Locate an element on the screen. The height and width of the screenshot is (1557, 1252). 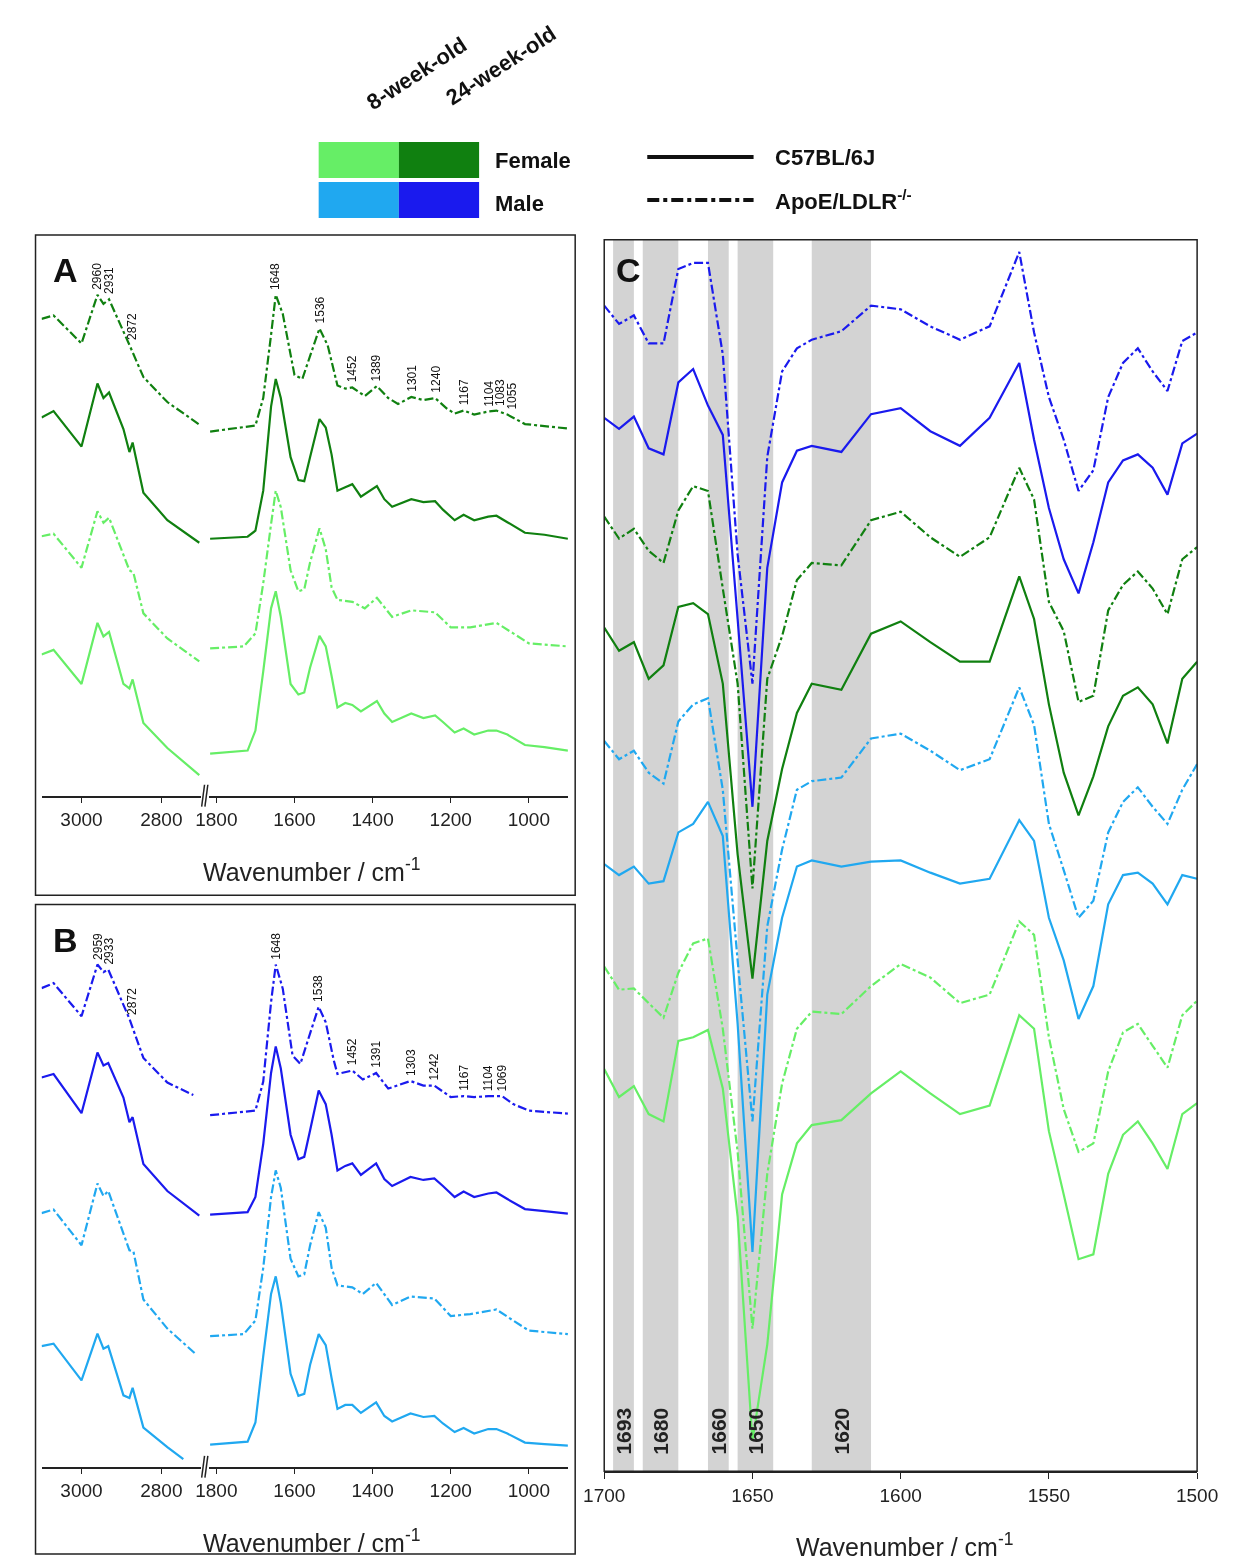
annotation: 2959 is located at coordinates (97, 946).